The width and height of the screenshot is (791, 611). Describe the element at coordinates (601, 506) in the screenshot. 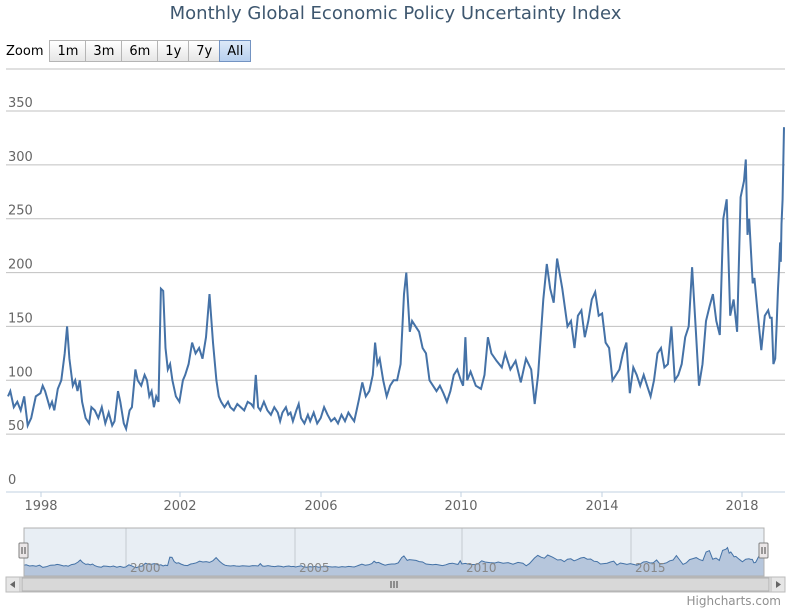

I see `x-tick-label: 2014` at that location.